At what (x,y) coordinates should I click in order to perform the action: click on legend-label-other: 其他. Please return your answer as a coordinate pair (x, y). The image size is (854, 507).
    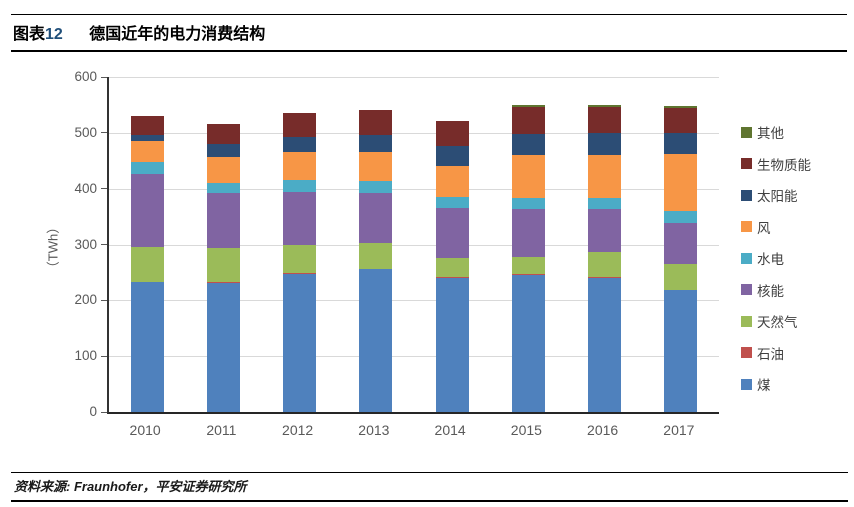
    Looking at the image, I should click on (770, 133).